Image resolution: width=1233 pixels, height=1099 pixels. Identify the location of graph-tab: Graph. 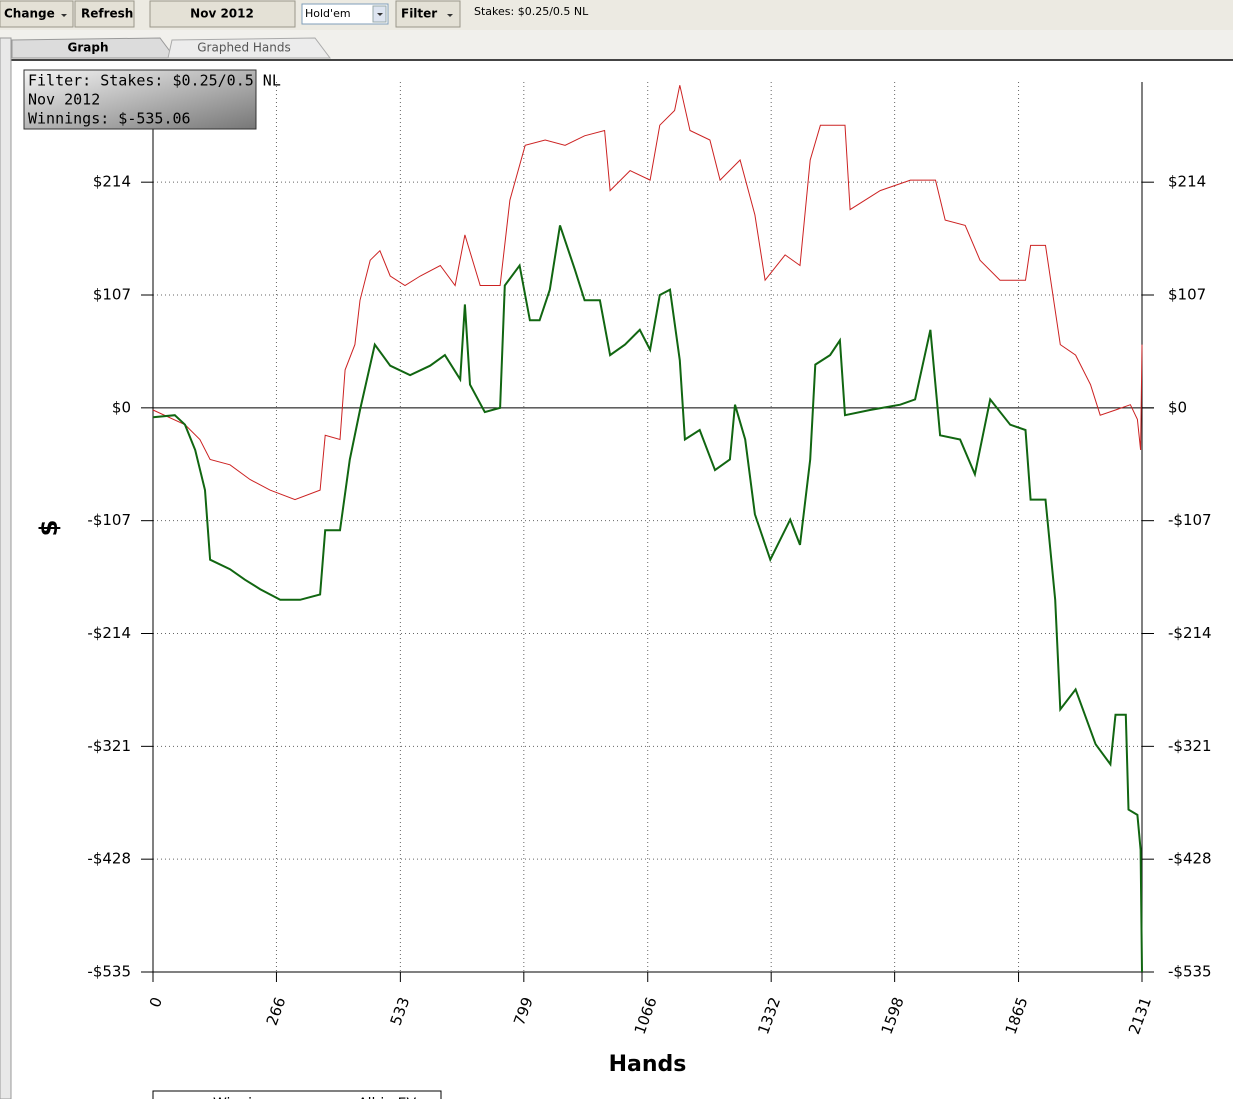
(93, 48).